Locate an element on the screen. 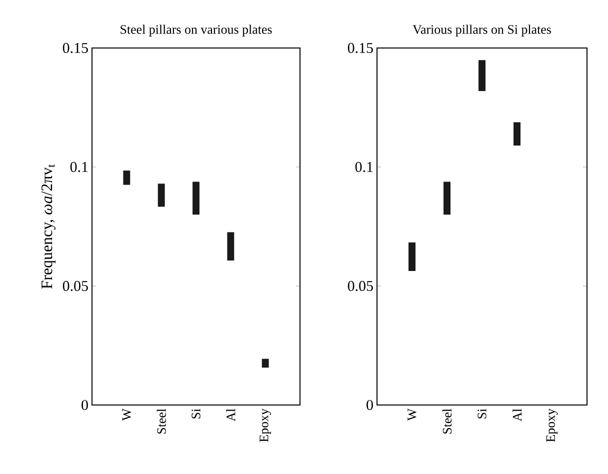  chart-title: Various pillars on Si plates is located at coordinates (481, 30).